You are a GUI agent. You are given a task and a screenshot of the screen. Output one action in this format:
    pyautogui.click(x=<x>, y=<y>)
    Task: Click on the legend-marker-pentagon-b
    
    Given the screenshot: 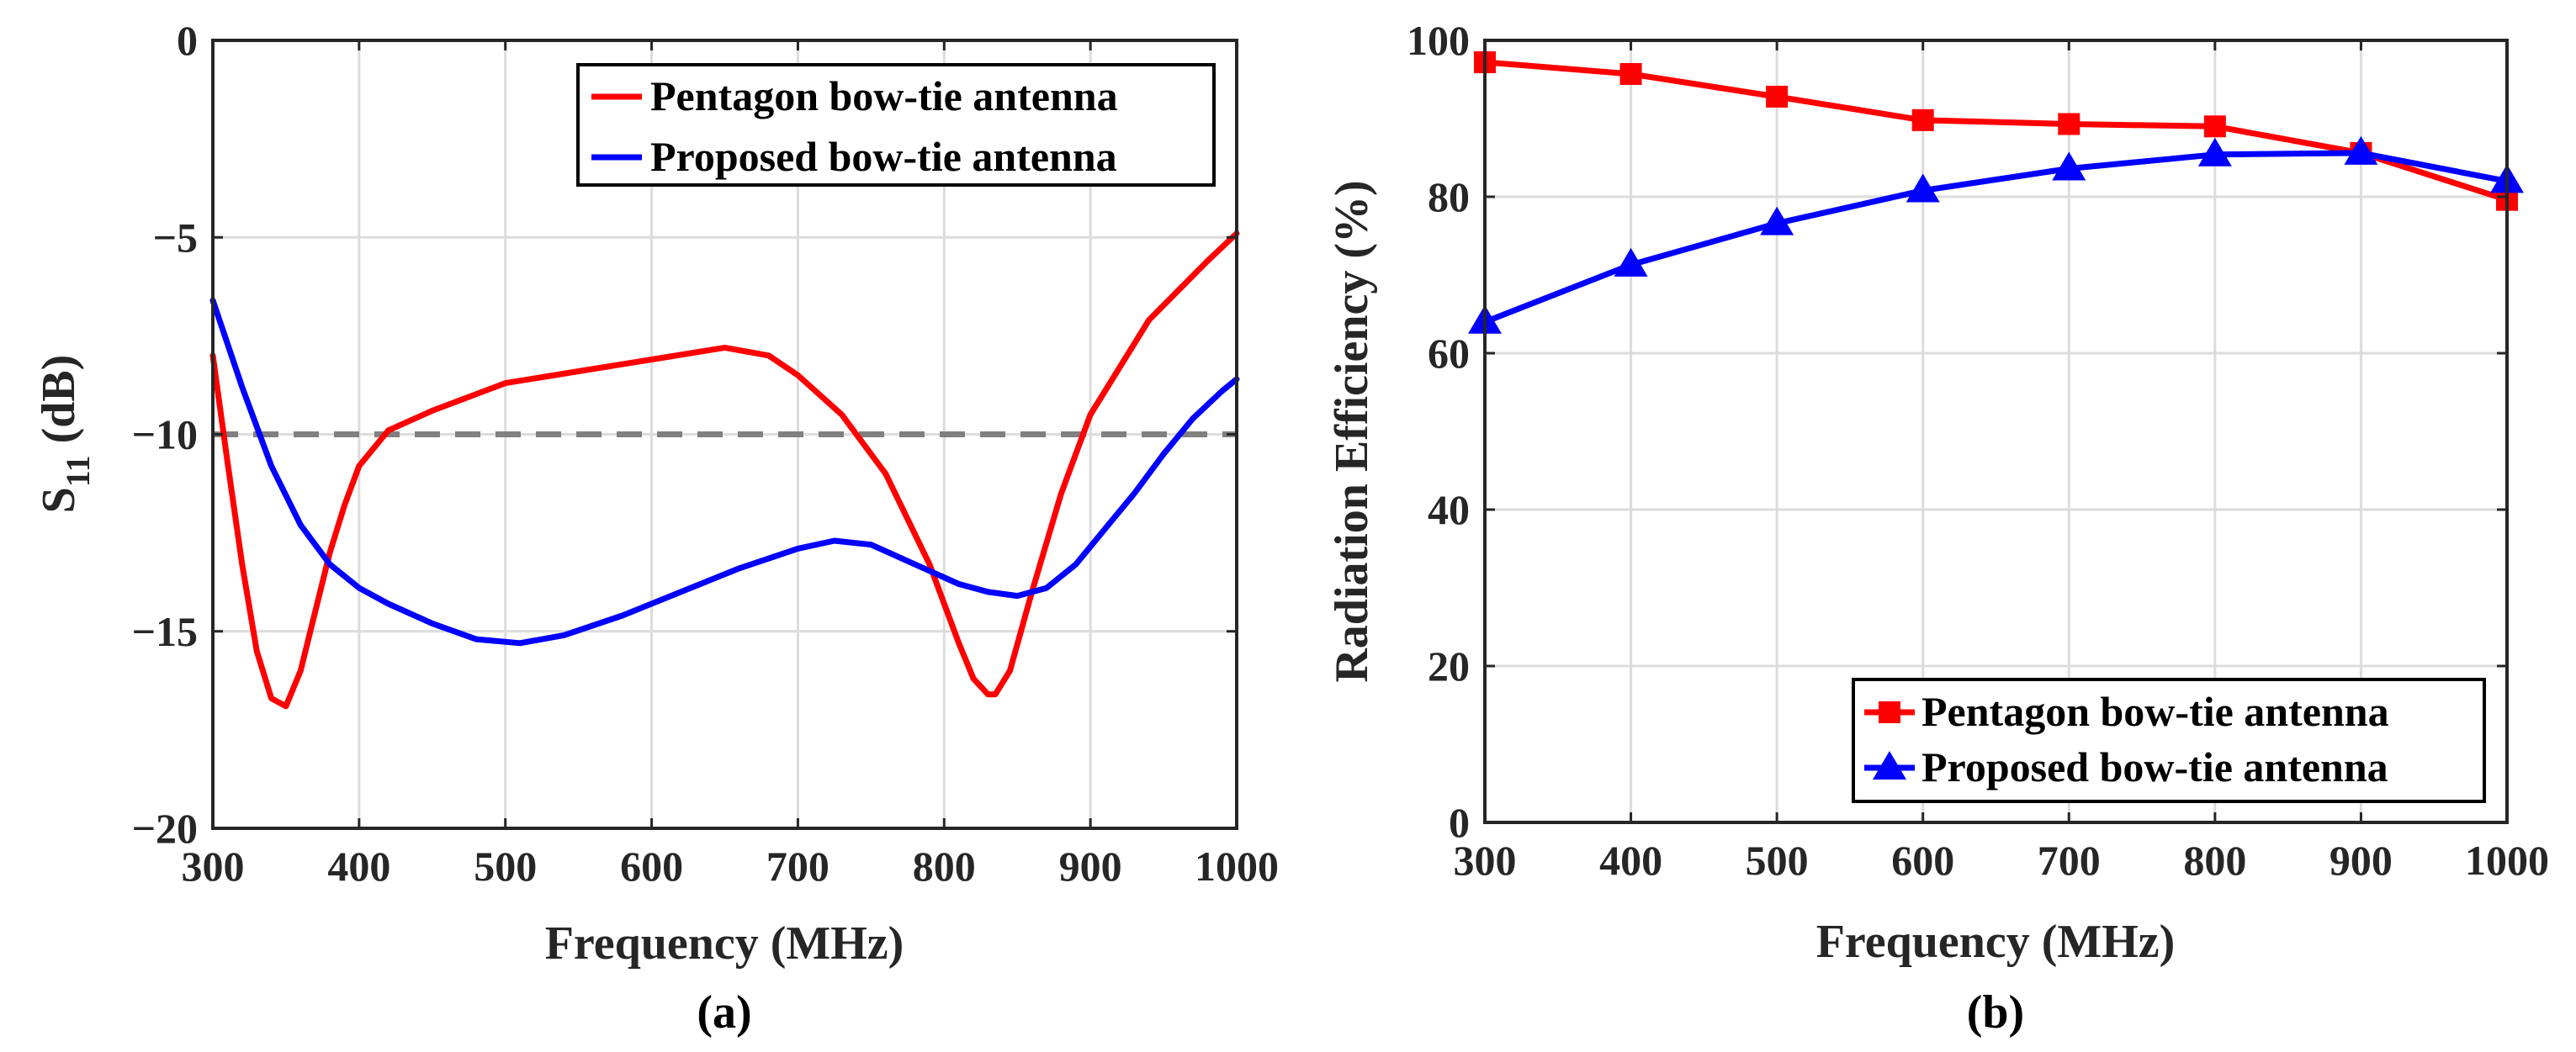 What is the action you would take?
    pyautogui.click(x=1890, y=712)
    